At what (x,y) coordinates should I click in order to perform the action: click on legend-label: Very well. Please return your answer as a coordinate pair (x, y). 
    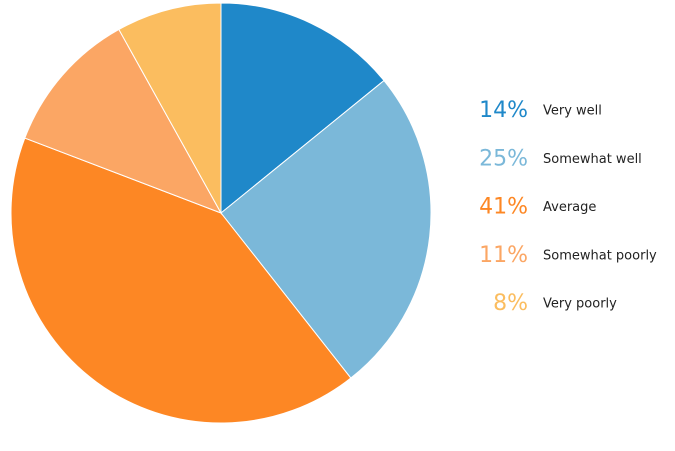
    Looking at the image, I should click on (572, 111).